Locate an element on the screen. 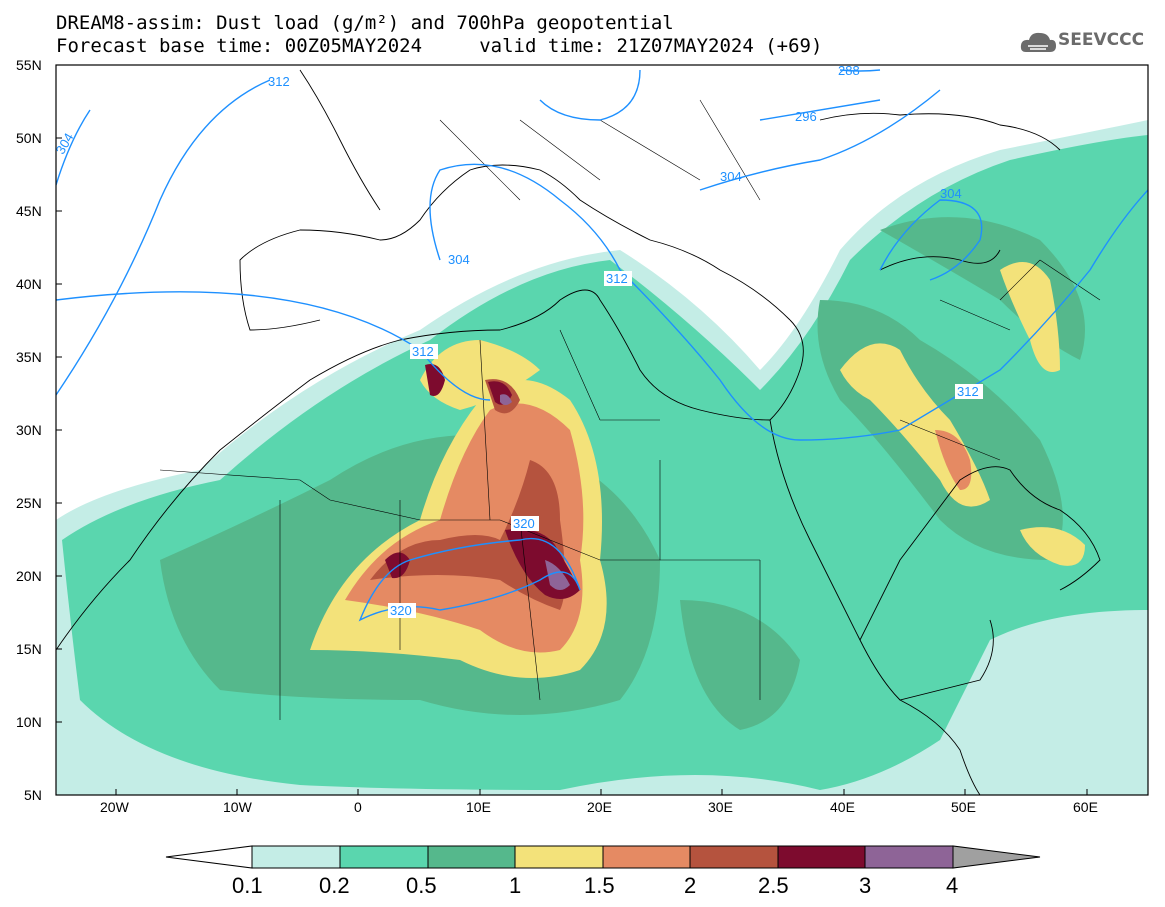  lon-label: 60E is located at coordinates (1085, 807).